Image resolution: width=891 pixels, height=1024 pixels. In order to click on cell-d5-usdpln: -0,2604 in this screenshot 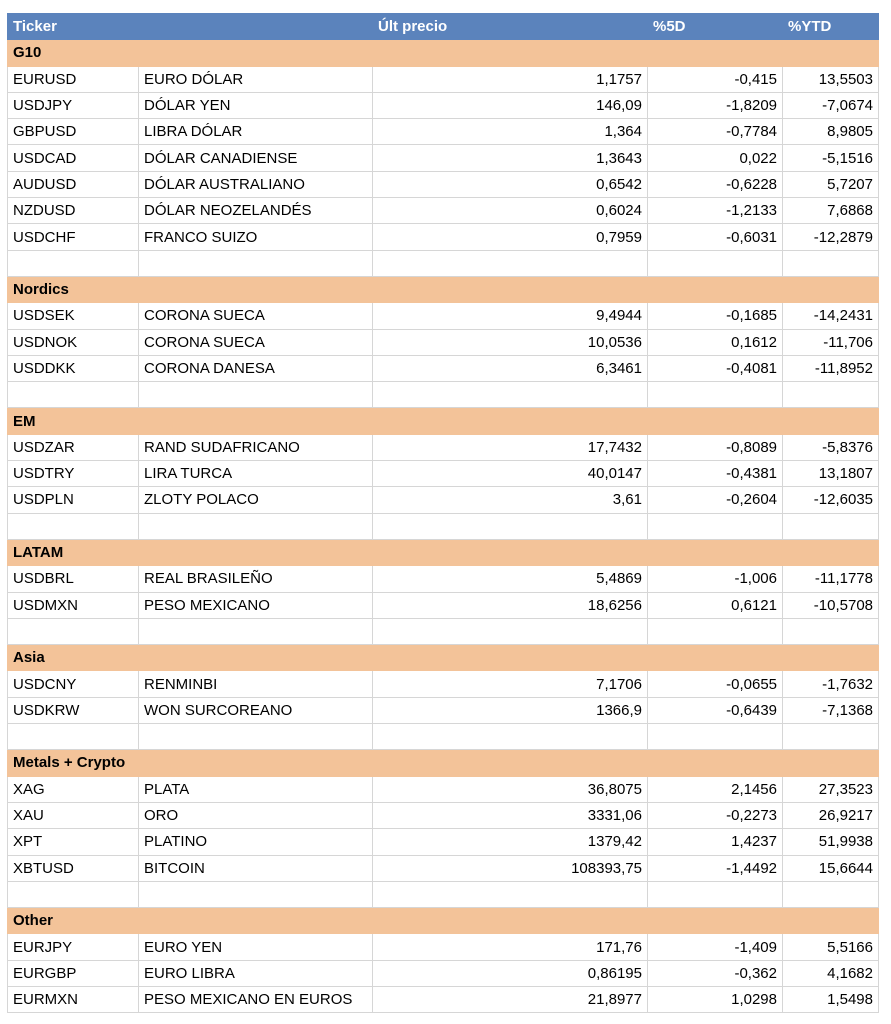, I will do `click(715, 500)`.